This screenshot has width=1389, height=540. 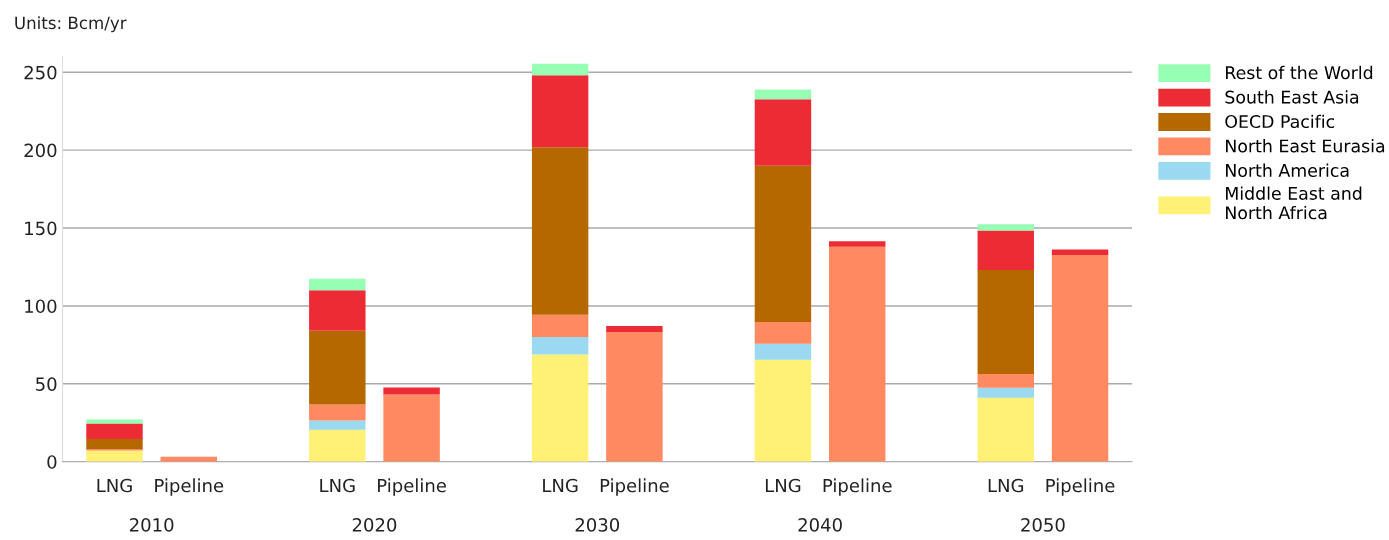 I want to click on text: 2040, so click(x=820, y=525).